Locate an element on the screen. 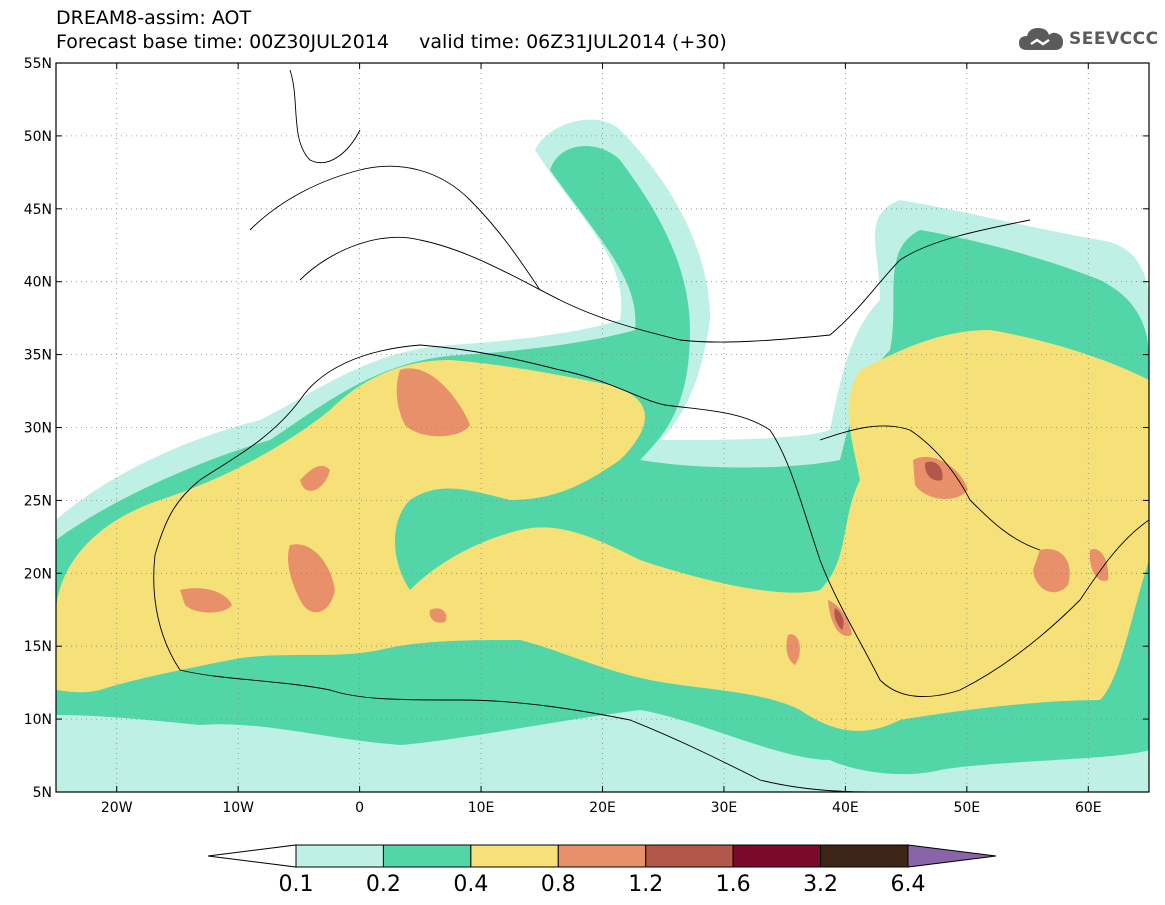 Image resolution: width=1165 pixels, height=905 pixels. map-title: DREAM8-assim: AOT is located at coordinates (154, 18).